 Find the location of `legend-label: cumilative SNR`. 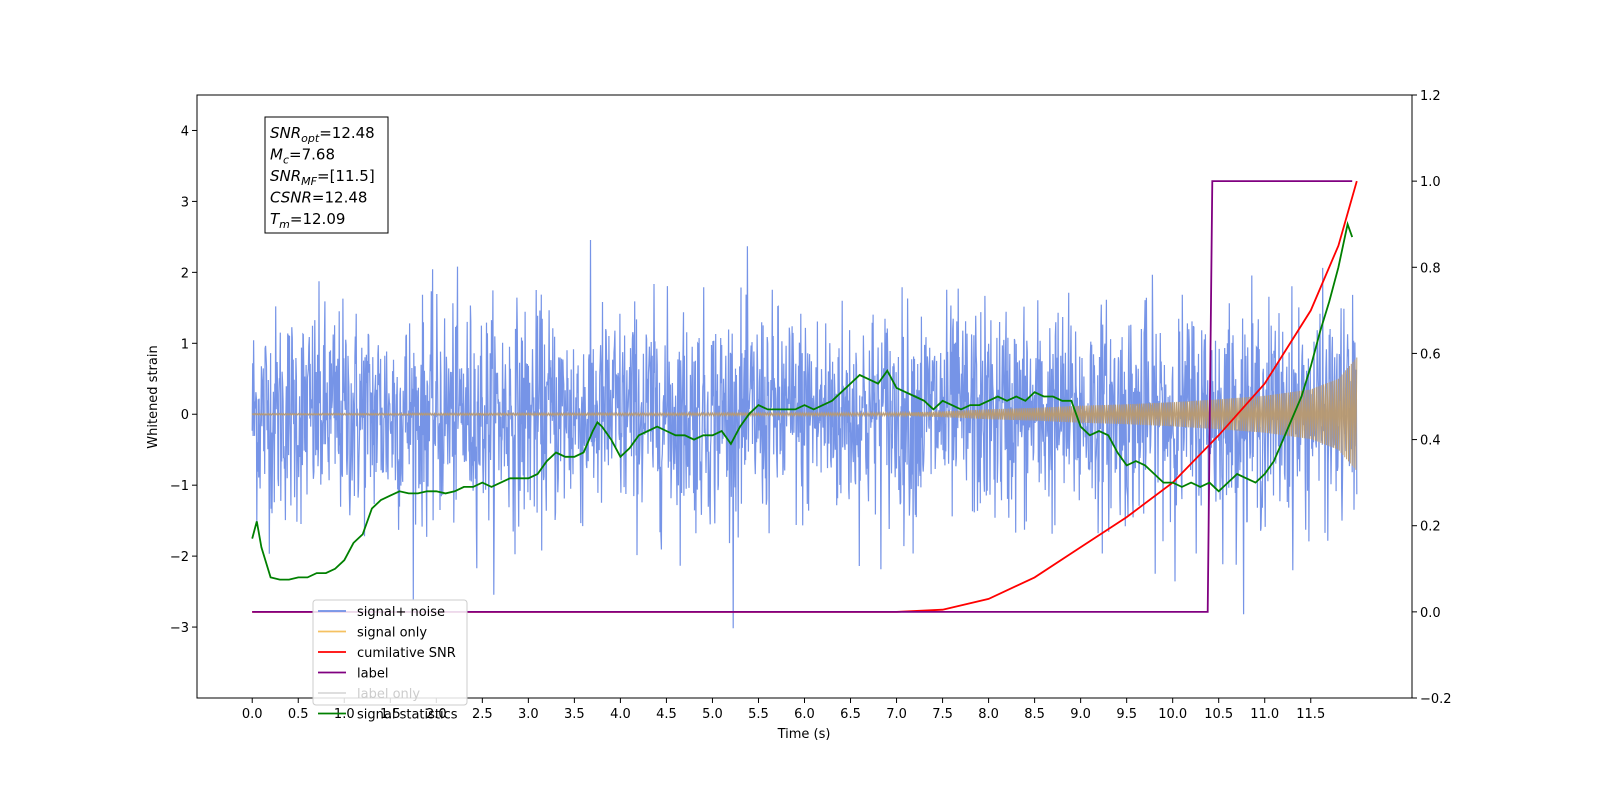

legend-label: cumilative SNR is located at coordinates (406, 653).